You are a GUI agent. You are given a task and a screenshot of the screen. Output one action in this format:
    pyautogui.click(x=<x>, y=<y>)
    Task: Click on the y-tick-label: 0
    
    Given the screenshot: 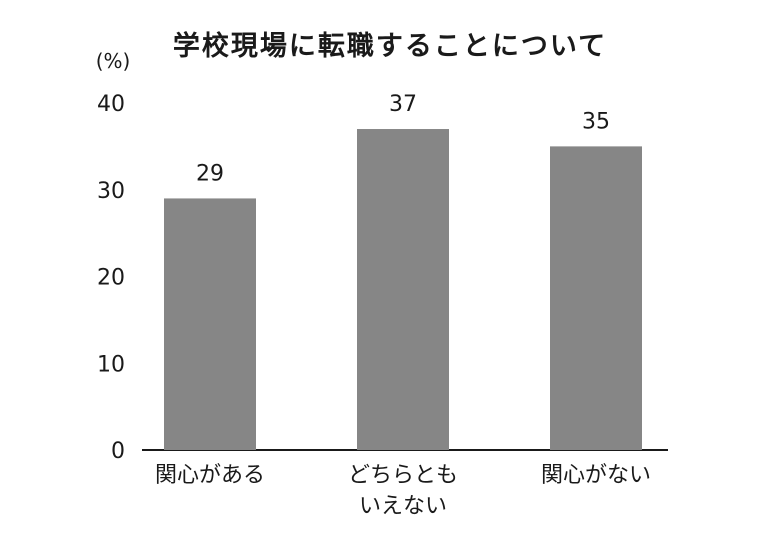 What is the action you would take?
    pyautogui.click(x=118, y=451)
    